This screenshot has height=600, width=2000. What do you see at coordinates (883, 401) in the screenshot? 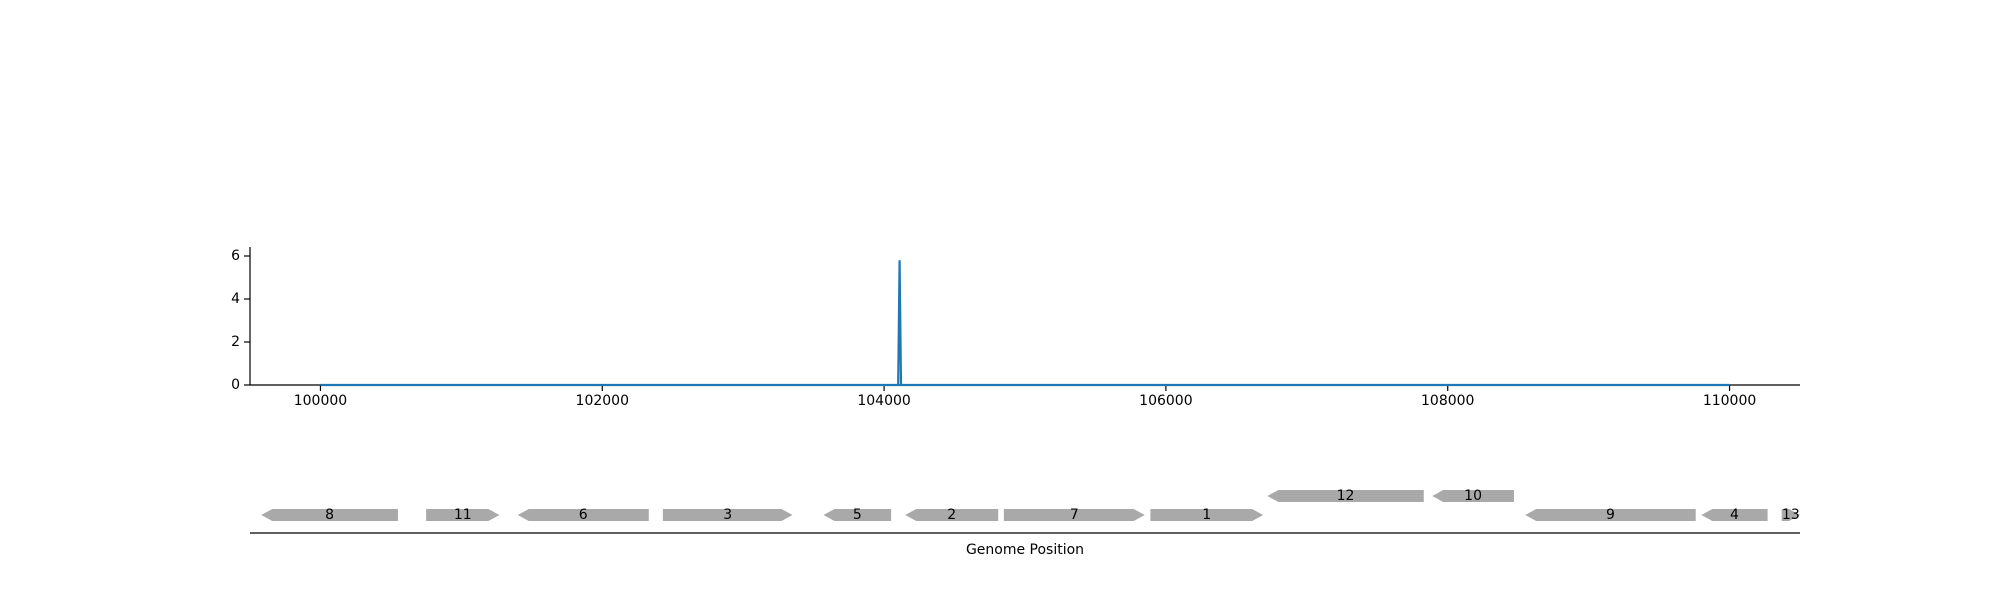
I see `x-tick-label: 104000` at bounding box center [883, 401].